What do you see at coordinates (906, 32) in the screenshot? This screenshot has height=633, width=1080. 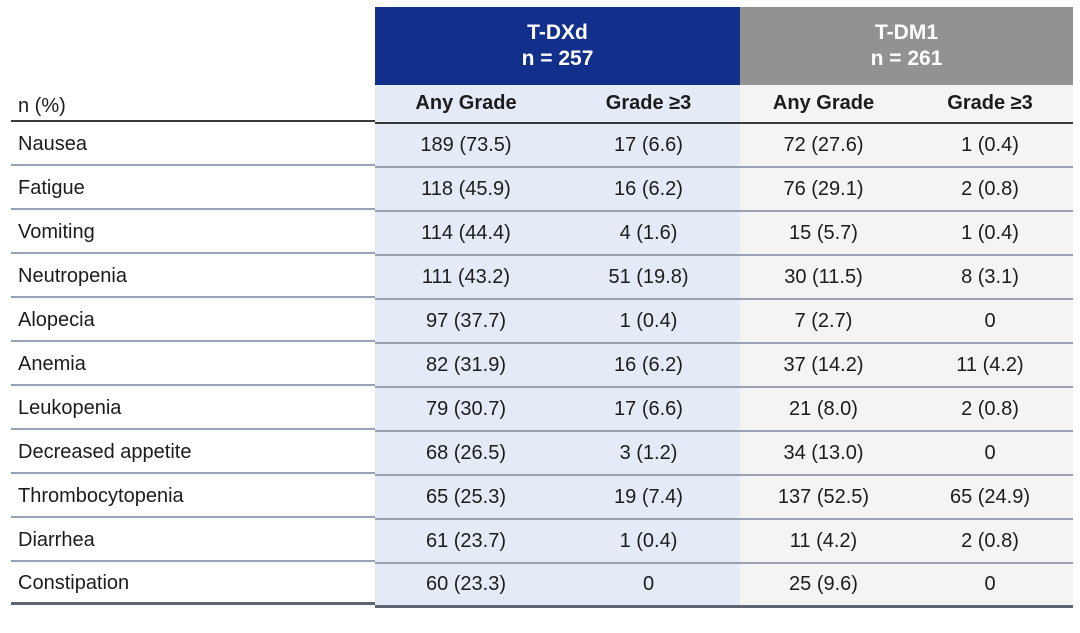 I see `tdm1-name: T-DM1` at bounding box center [906, 32].